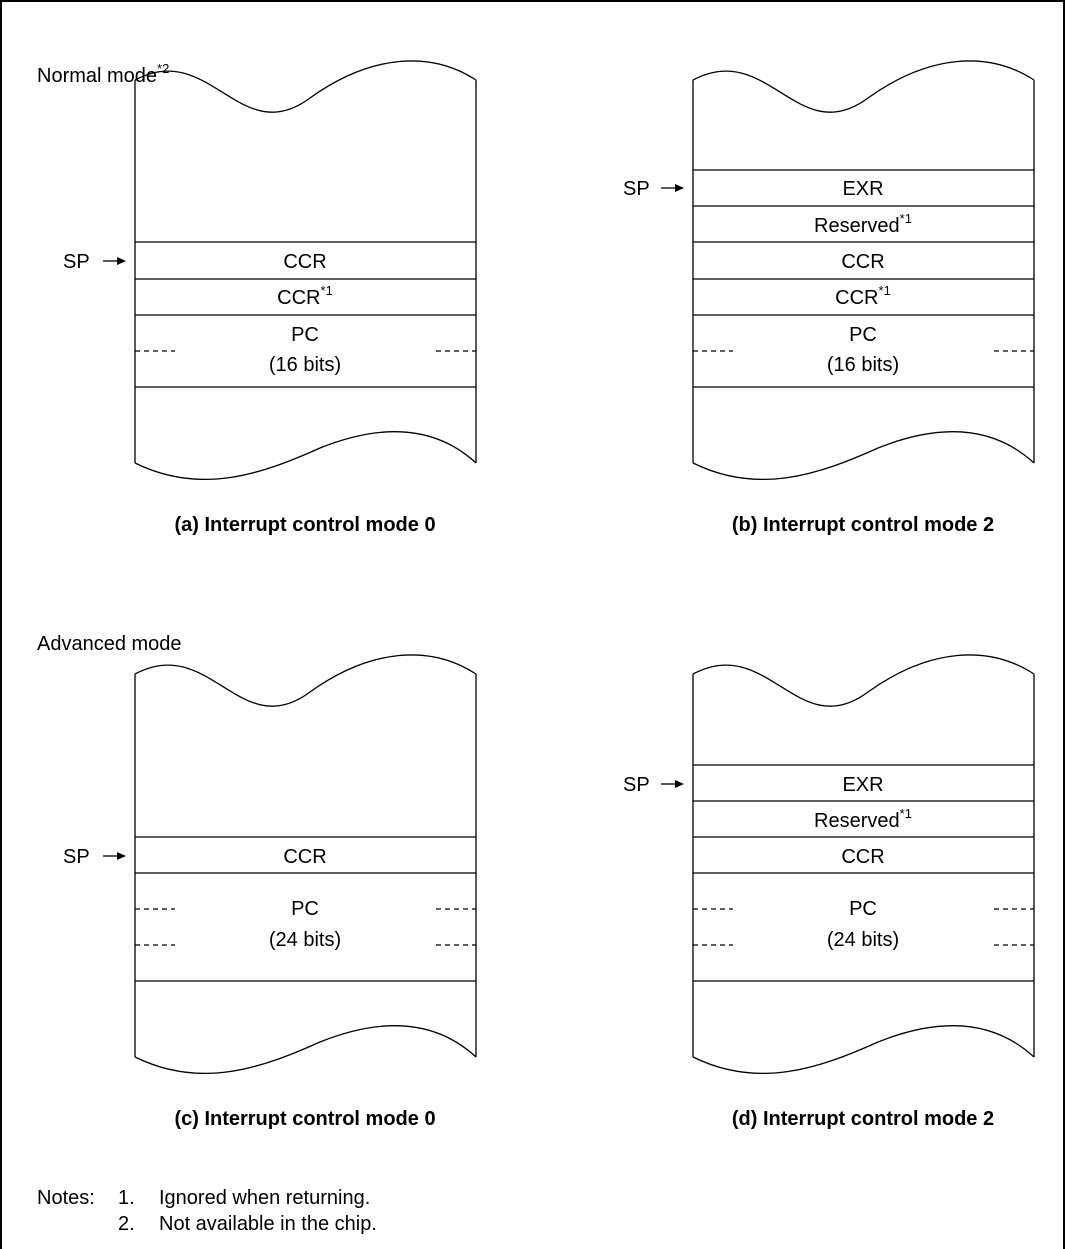 The width and height of the screenshot is (1065, 1249). I want to click on note-text: Not available in the chip., so click(268, 1224).